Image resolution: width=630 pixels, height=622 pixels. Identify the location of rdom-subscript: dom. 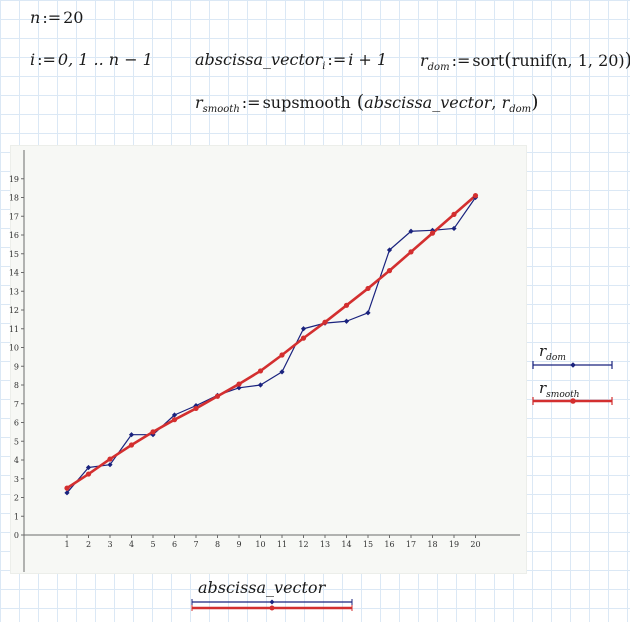
(438, 67).